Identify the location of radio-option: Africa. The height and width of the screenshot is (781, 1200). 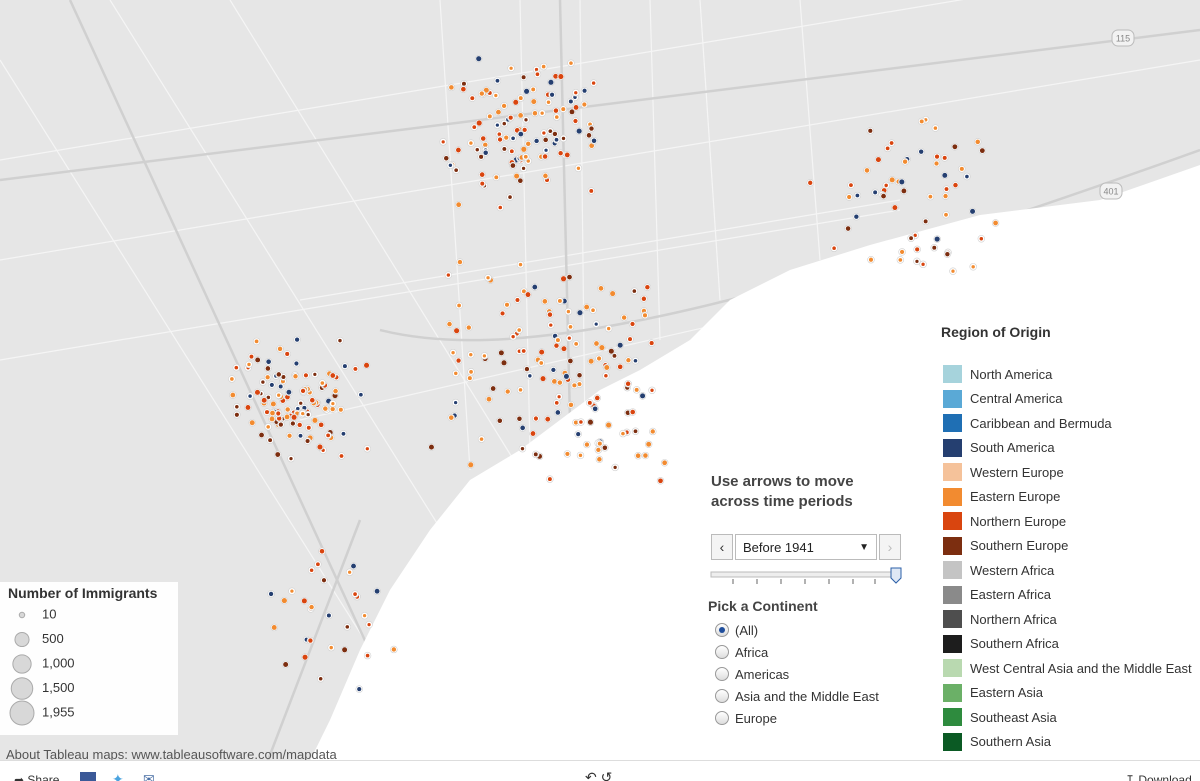
(797, 652).